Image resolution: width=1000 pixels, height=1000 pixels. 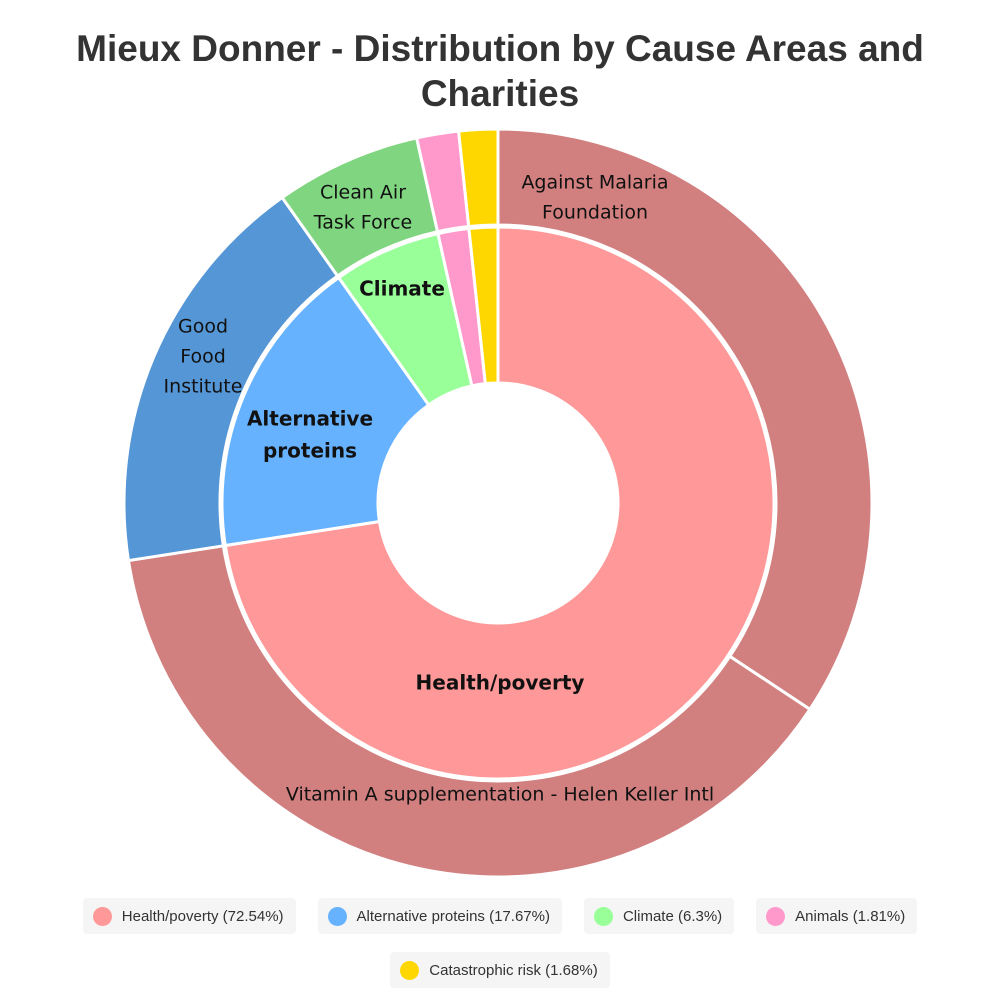 I want to click on legend-label: Catastrophic risk (1.68%), so click(x=513, y=970).